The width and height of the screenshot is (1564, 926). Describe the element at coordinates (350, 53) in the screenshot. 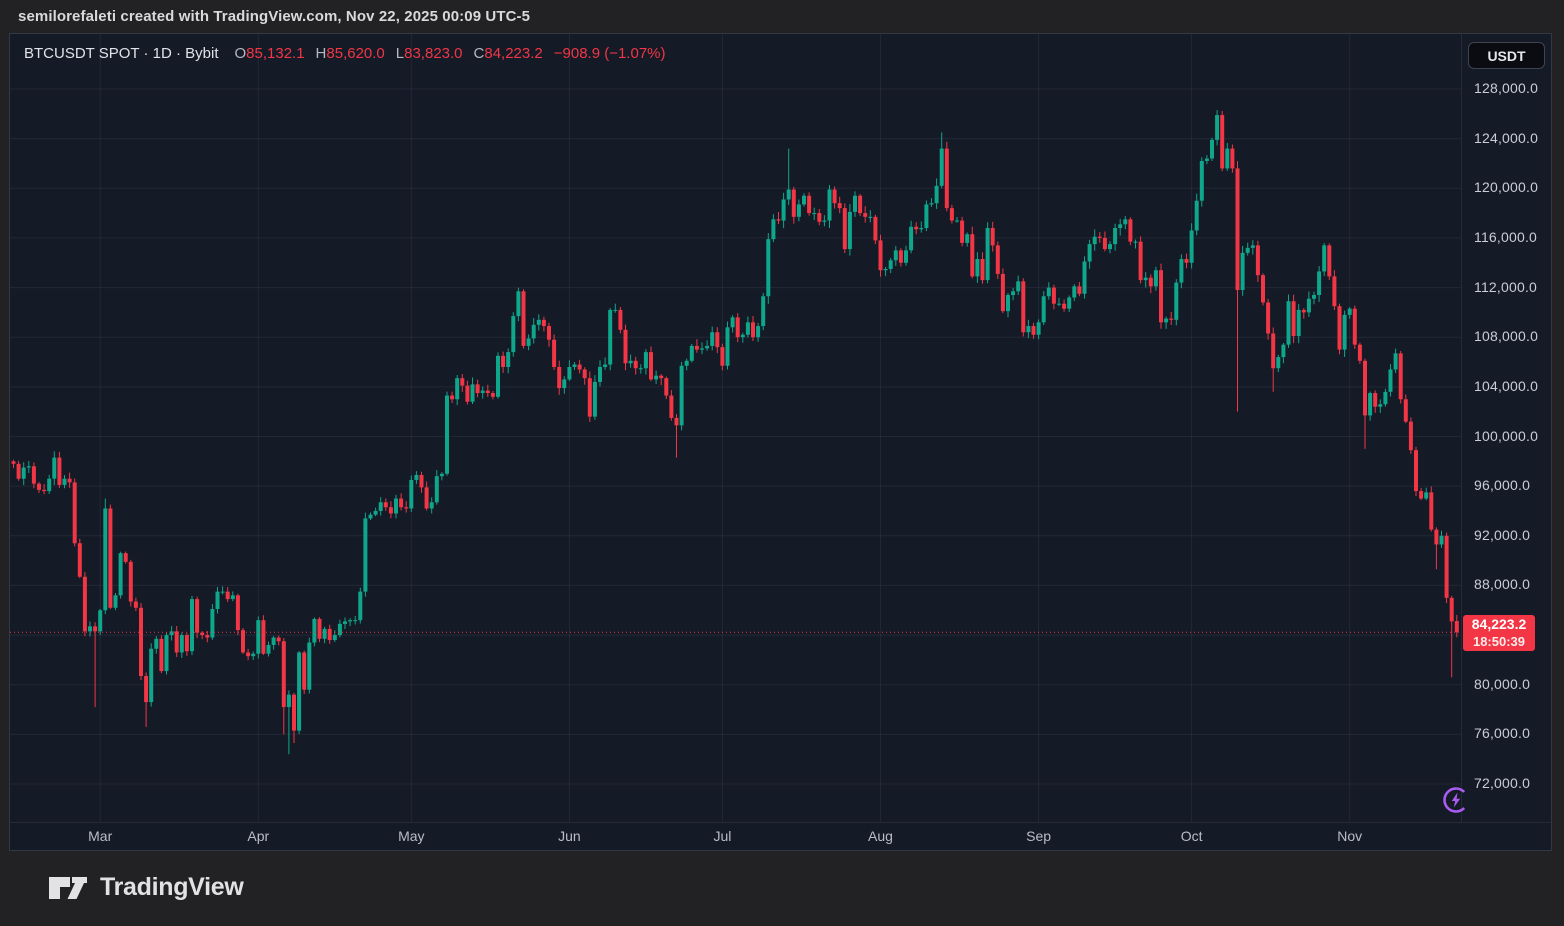

I see `ohlc-high: H85,620.0` at that location.